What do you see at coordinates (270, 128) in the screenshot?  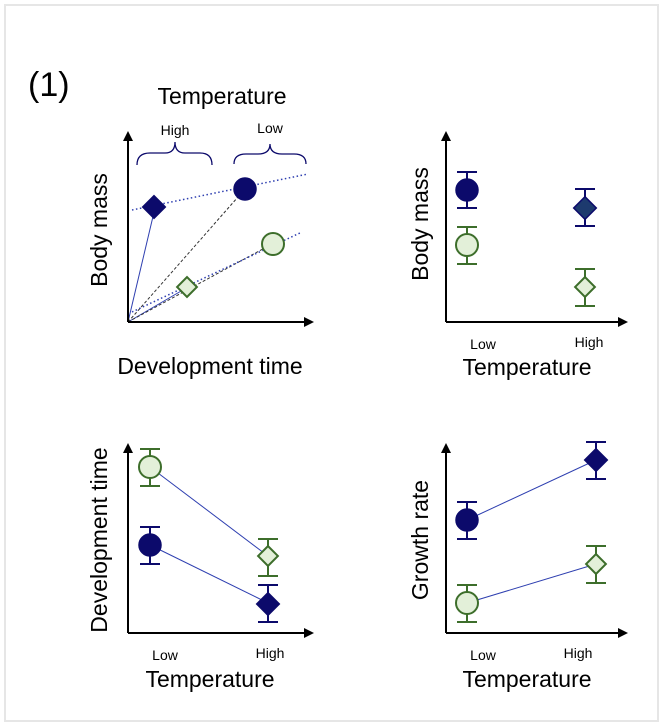 I see `group-label-low: Low` at bounding box center [270, 128].